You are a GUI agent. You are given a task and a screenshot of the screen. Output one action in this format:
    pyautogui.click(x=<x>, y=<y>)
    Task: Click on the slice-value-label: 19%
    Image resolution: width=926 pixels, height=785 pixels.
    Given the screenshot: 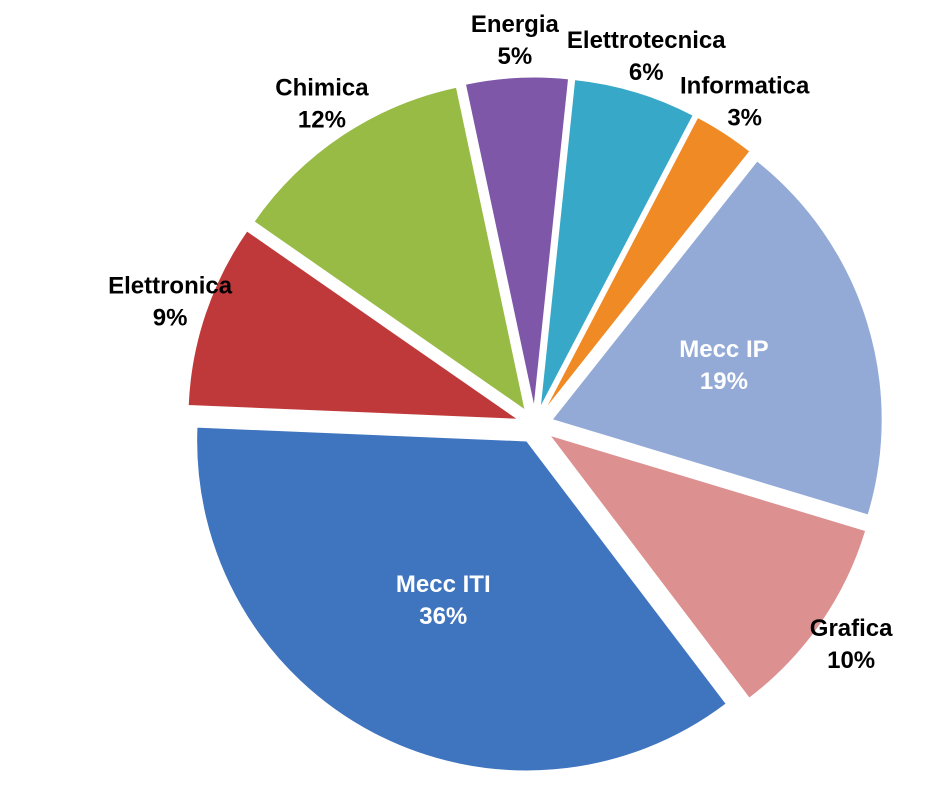 What is the action you would take?
    pyautogui.click(x=724, y=381)
    